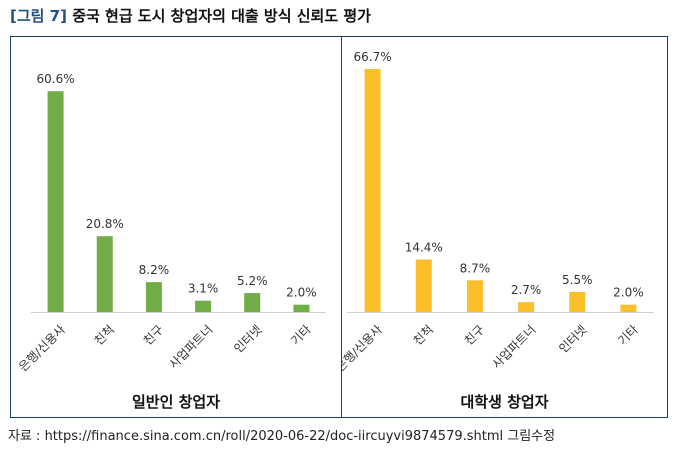 Image resolution: width=681 pixels, height=451 pixels. I want to click on figure-title-text: 중국 현급 도시 창업자의 대출 방식 신뢰도 평가, so click(221, 16).